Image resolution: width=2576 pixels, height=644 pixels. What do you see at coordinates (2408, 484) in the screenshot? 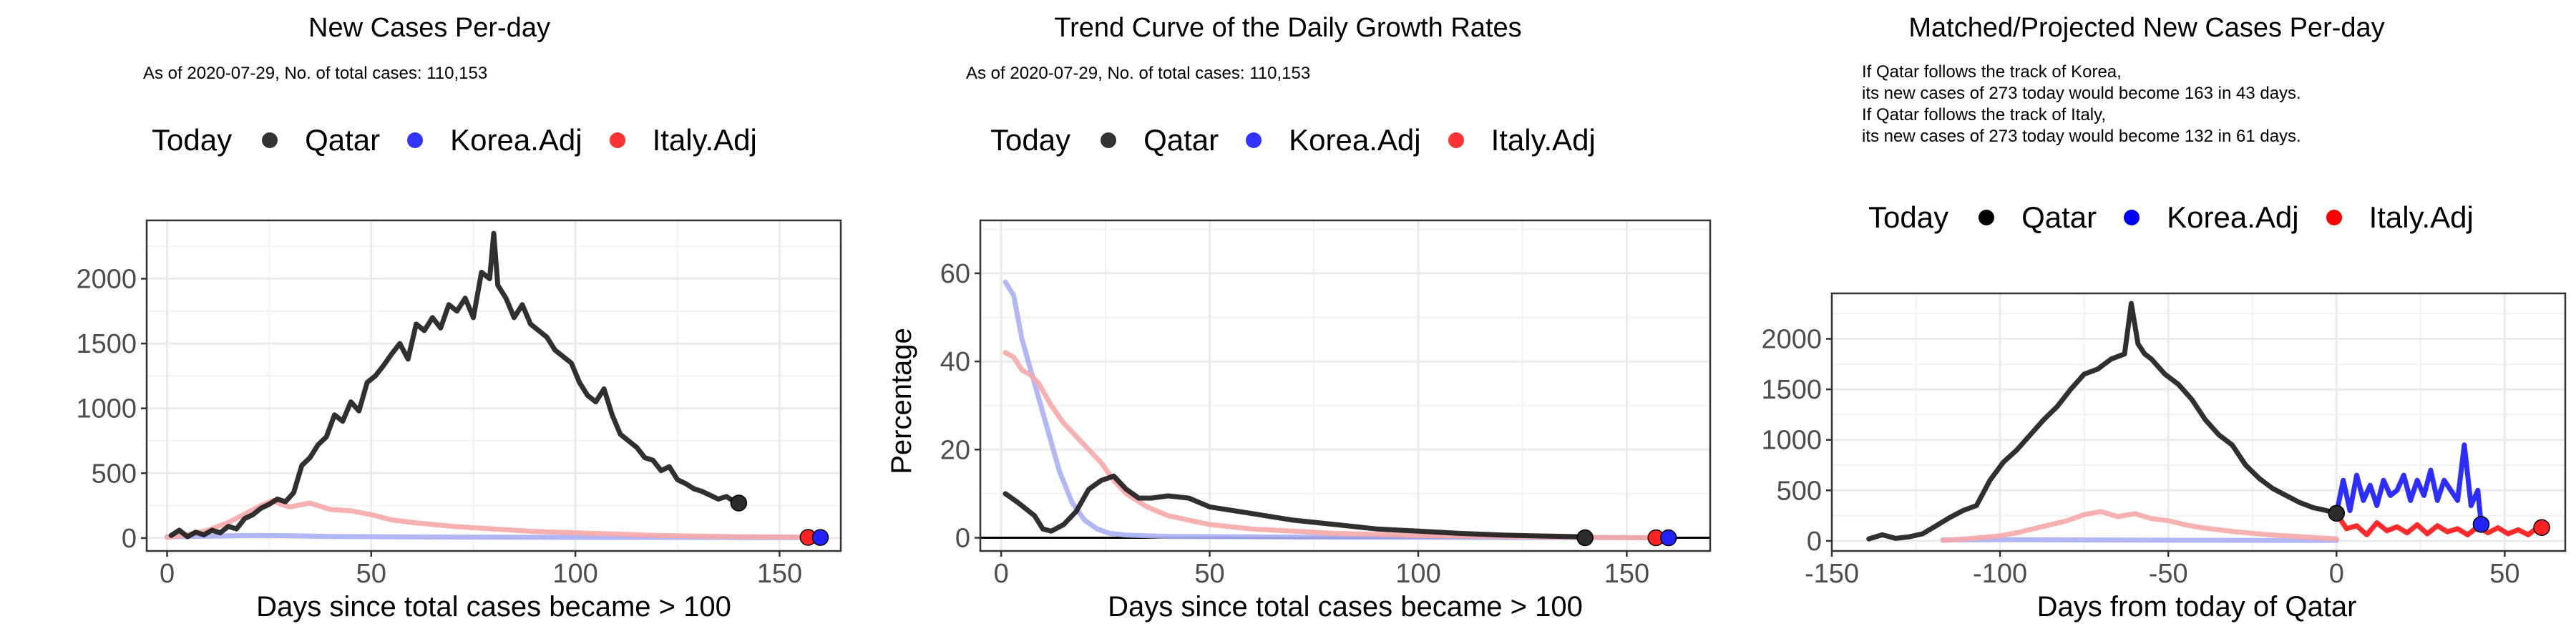
I see `series-line-korea-adj` at bounding box center [2408, 484].